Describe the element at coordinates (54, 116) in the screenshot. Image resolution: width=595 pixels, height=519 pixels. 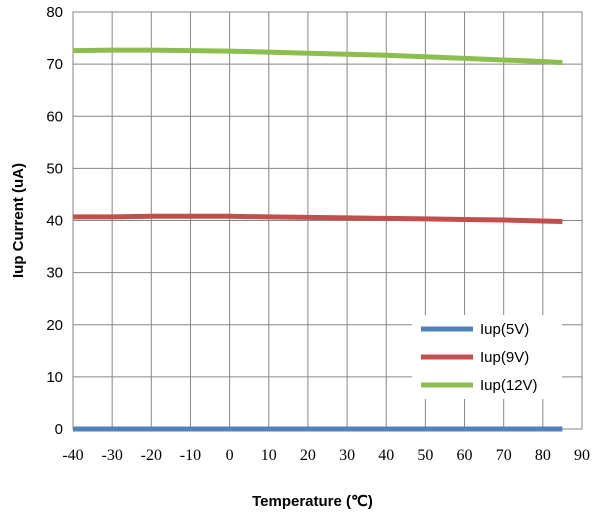
I see `y-tick-label: 60` at that location.